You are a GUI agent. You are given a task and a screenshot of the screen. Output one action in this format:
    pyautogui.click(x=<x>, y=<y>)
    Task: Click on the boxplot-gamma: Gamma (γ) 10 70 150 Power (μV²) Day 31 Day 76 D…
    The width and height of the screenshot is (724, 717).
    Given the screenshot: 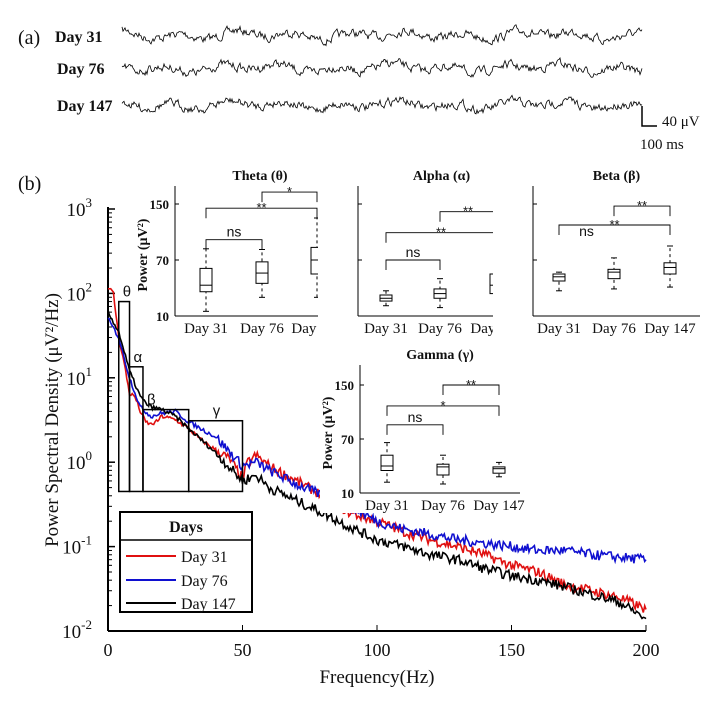 What is the action you would take?
    pyautogui.click(x=422, y=428)
    